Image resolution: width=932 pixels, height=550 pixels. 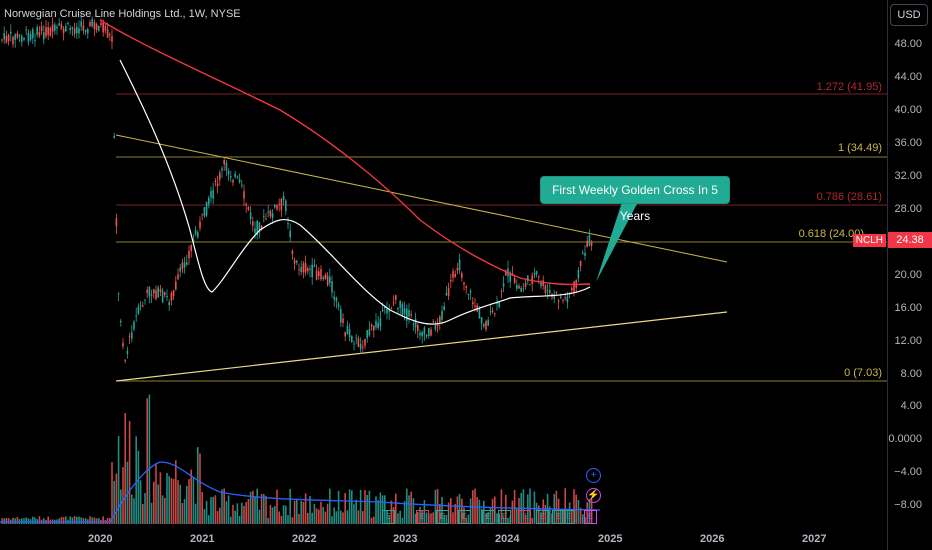 What do you see at coordinates (635, 199) in the screenshot?
I see `golden-cross-callout: First Weekly Golden Cross In 5 Years` at bounding box center [635, 199].